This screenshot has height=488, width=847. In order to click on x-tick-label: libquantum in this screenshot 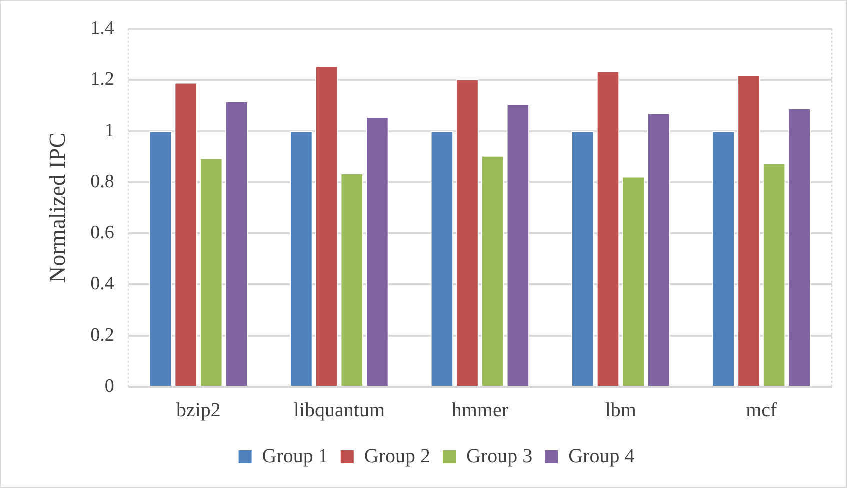, I will do `click(340, 410)`.